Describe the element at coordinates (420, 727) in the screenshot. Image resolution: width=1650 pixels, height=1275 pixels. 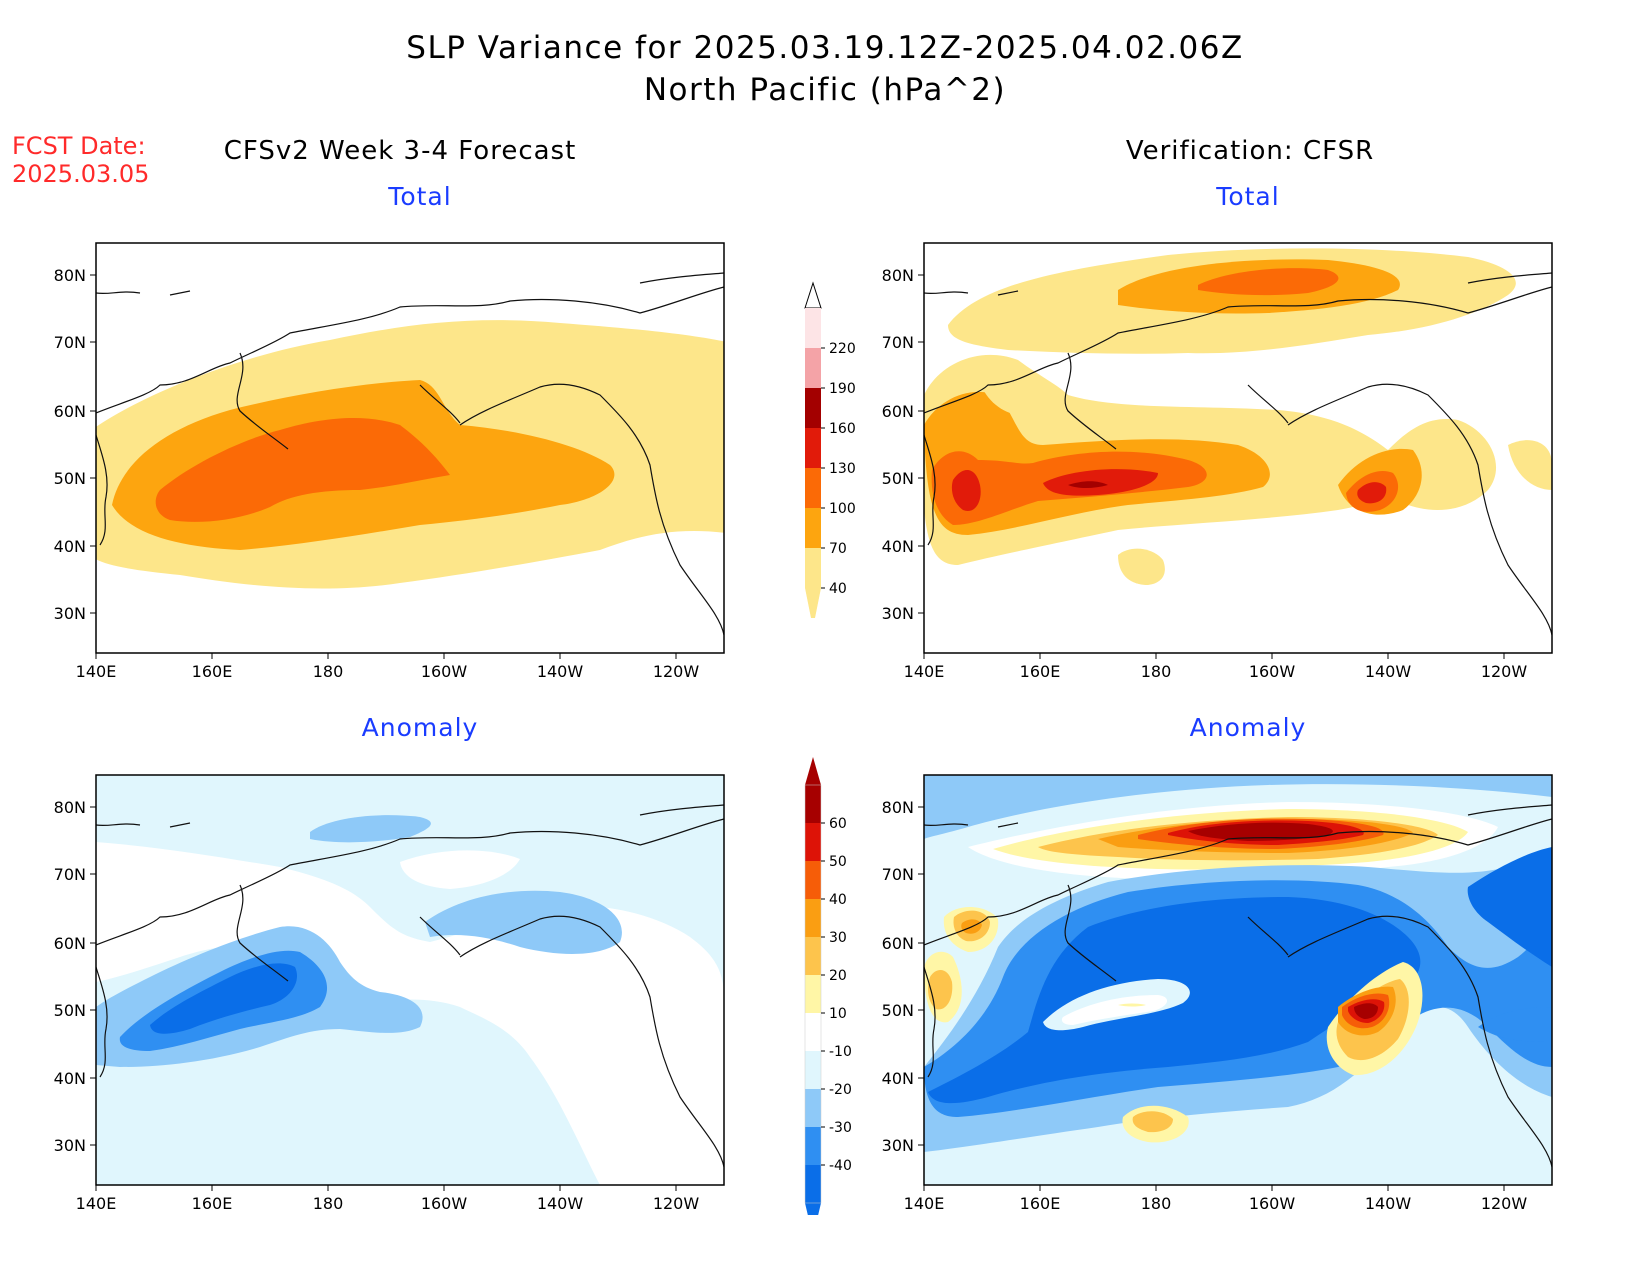
I see `panel-title-fcst-anomaly: Anomaly` at that location.